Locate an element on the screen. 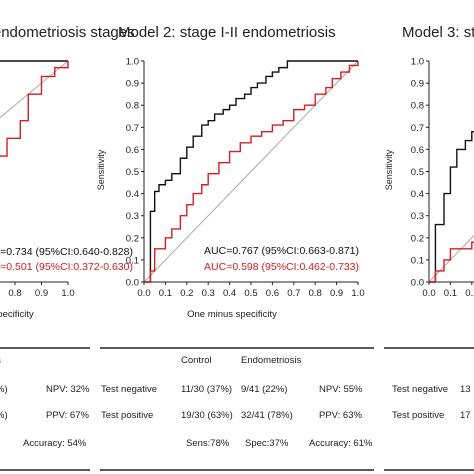 The image size is (474, 474). model2-auc-red: AUC=0.598 (95%CI:0.462-0.733) is located at coordinates (281, 267).